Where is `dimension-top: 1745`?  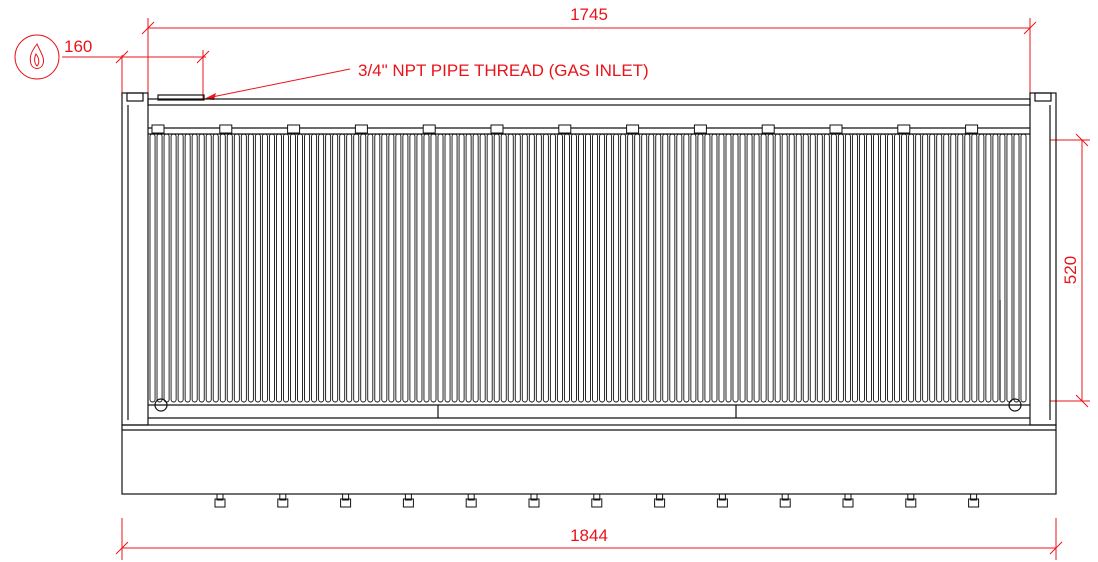 dimension-top: 1745 is located at coordinates (589, 52).